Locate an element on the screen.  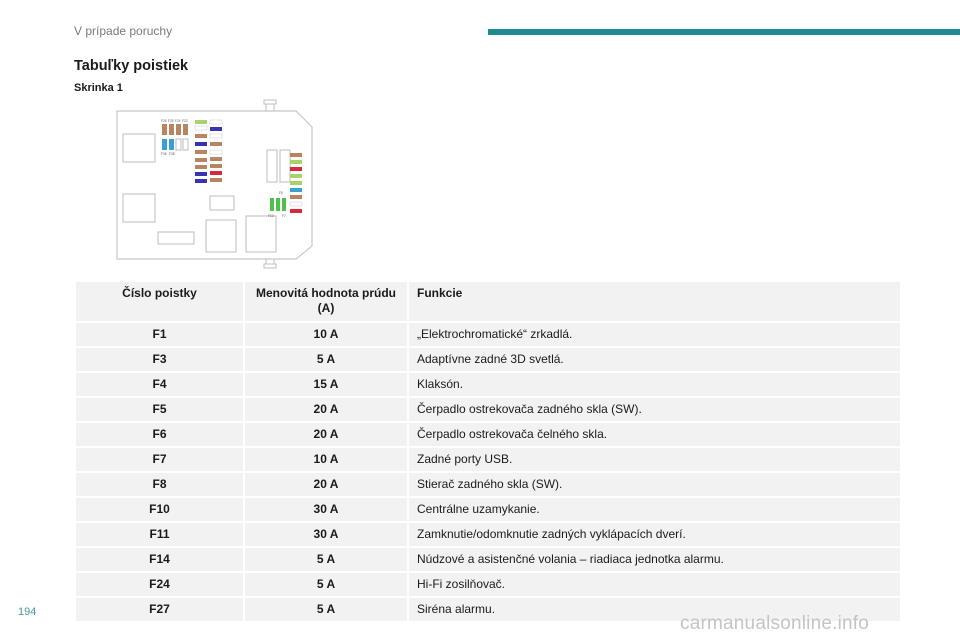
function-cell: Centrálne uzamykanie. is located at coordinates (654, 509).